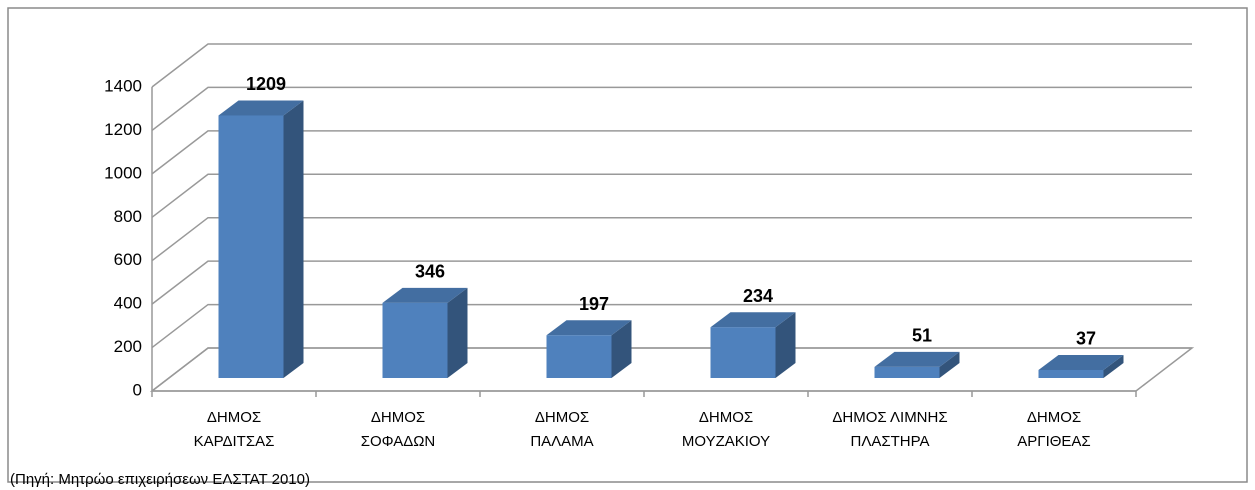  What do you see at coordinates (123, 85) in the screenshot?
I see `y-tick-label: 1400` at bounding box center [123, 85].